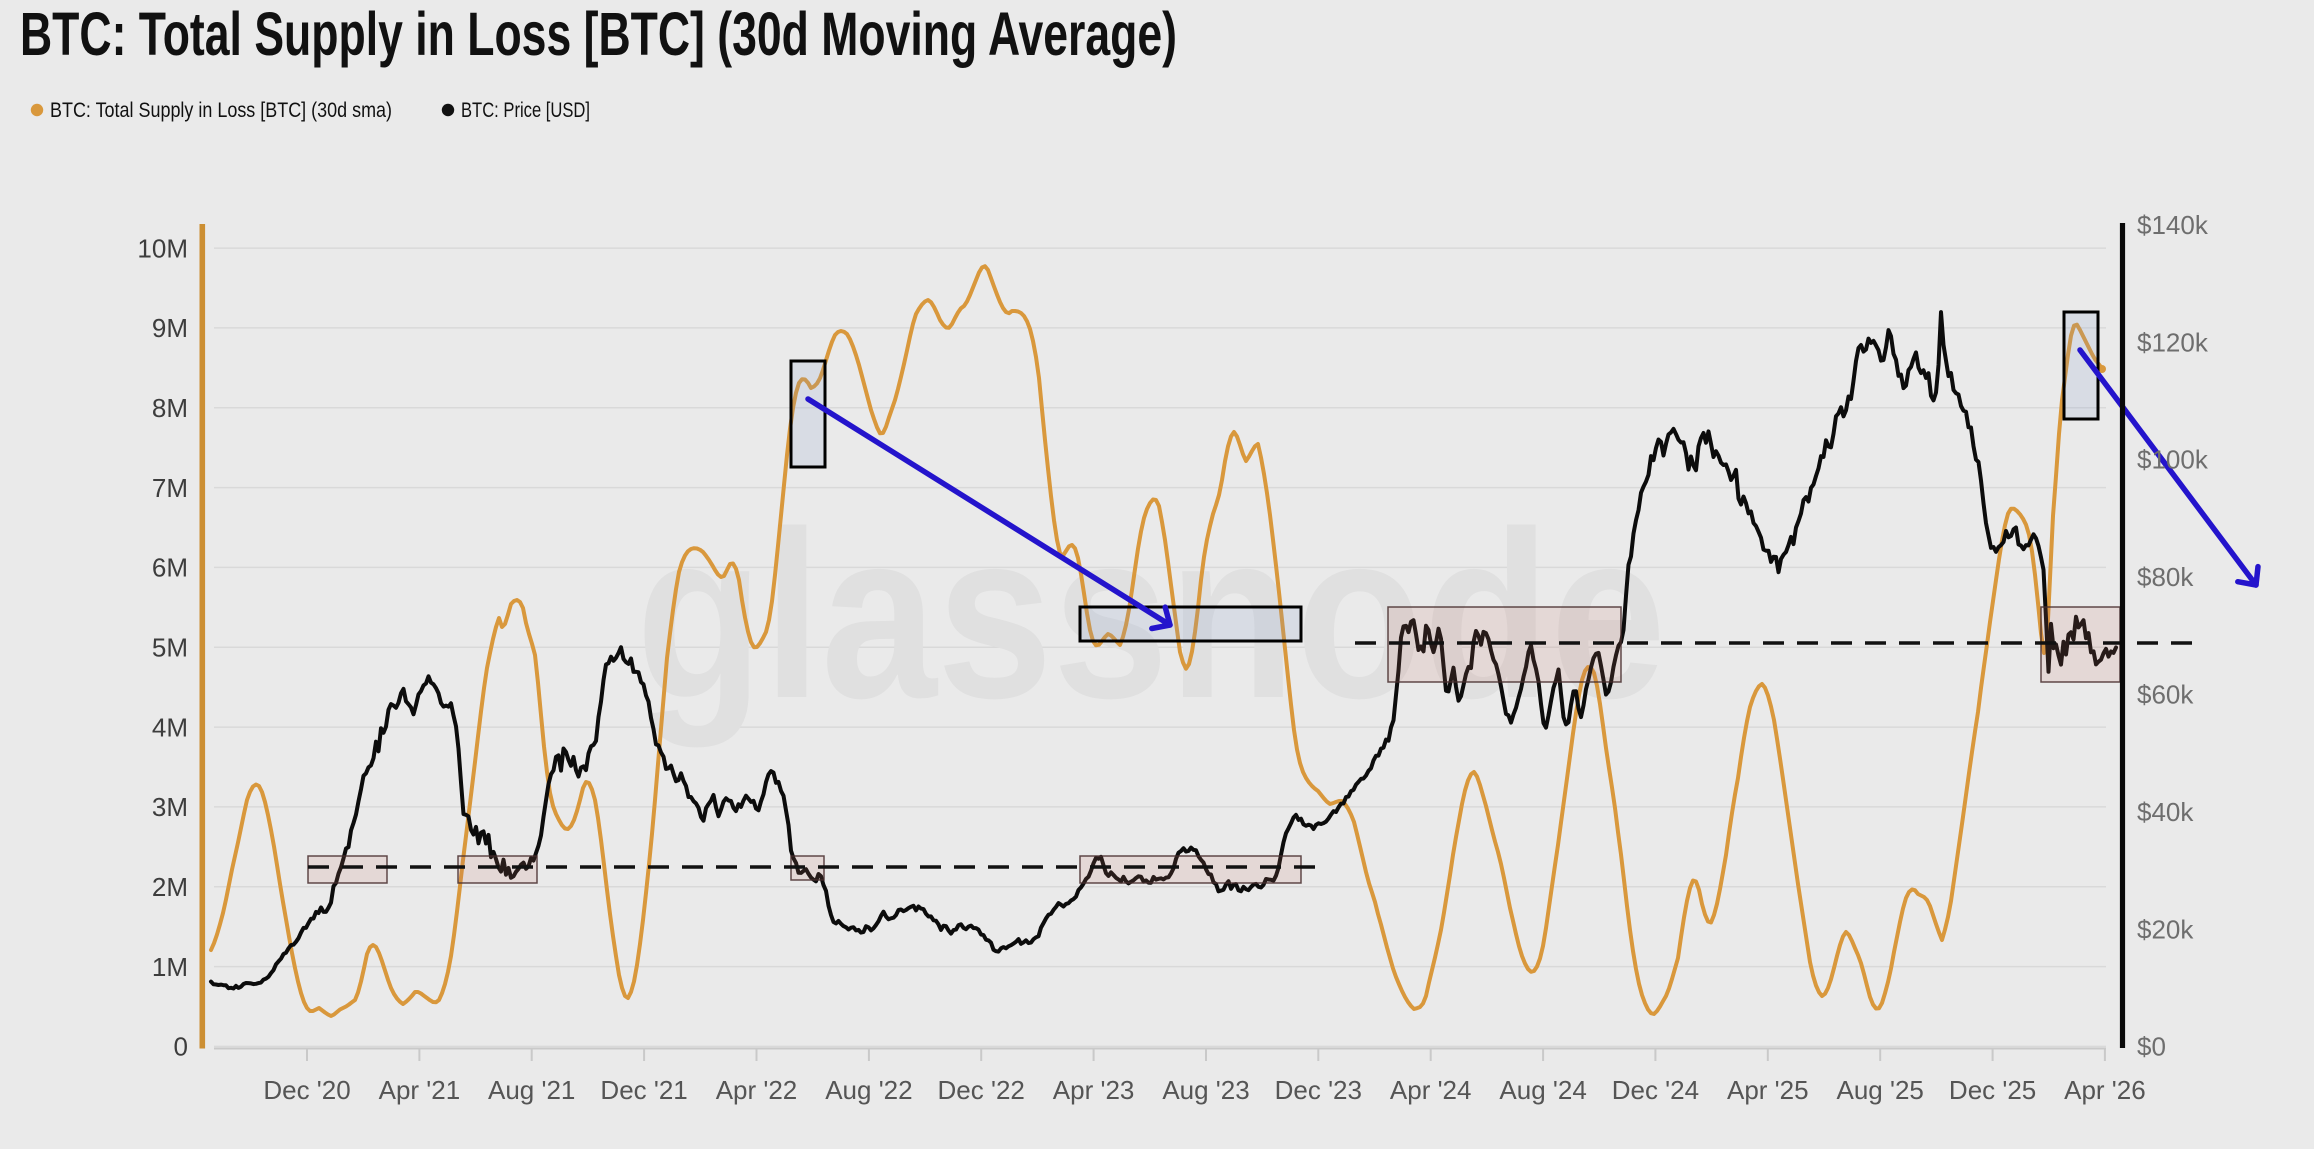 Image resolution: width=2314 pixels, height=1149 pixels. What do you see at coordinates (162, 248) in the screenshot?
I see `svg-text: 10M` at bounding box center [162, 248].